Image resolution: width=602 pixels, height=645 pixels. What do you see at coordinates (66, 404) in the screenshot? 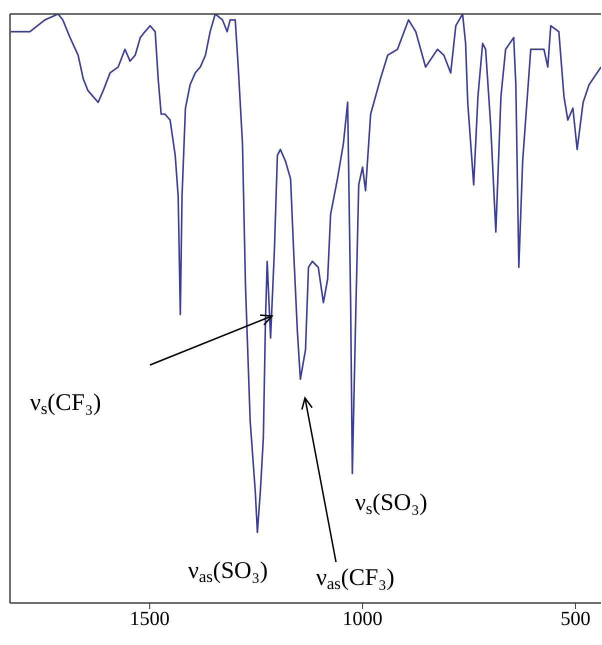
I see `annotation: ν$_{s}$(CF₃)` at bounding box center [66, 404].